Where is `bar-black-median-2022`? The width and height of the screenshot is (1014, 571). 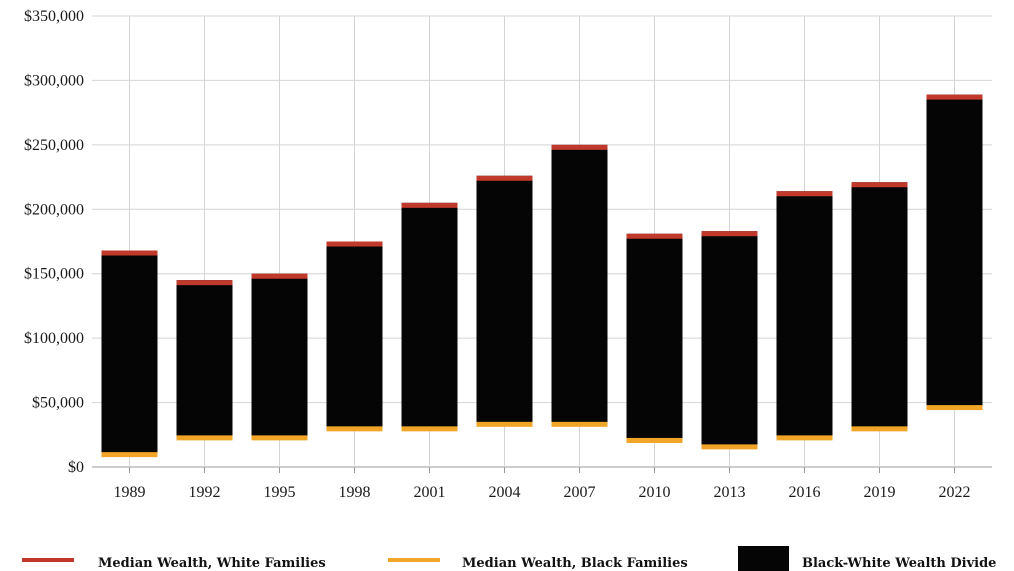
bar-black-median-2022 is located at coordinates (954, 408).